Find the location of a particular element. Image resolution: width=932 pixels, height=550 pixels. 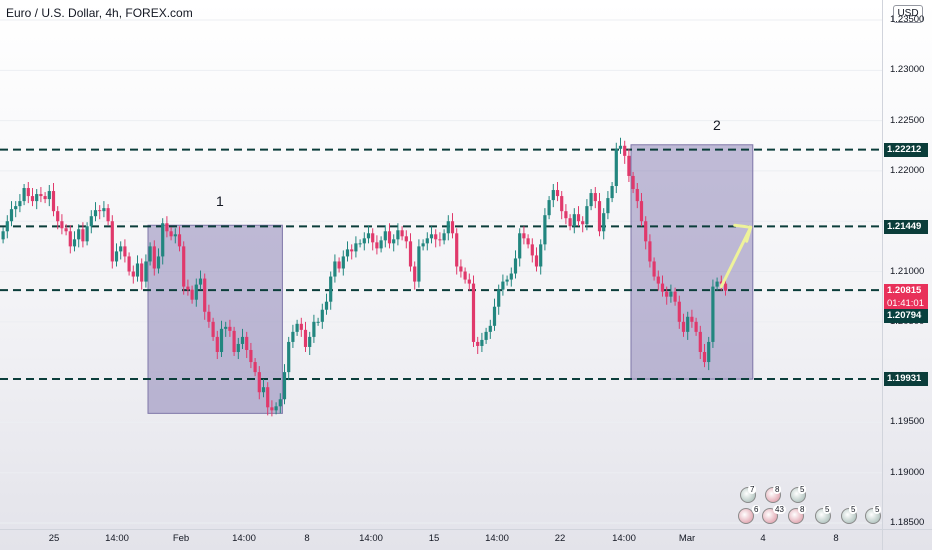

price-scale-border is located at coordinates (882, 275).